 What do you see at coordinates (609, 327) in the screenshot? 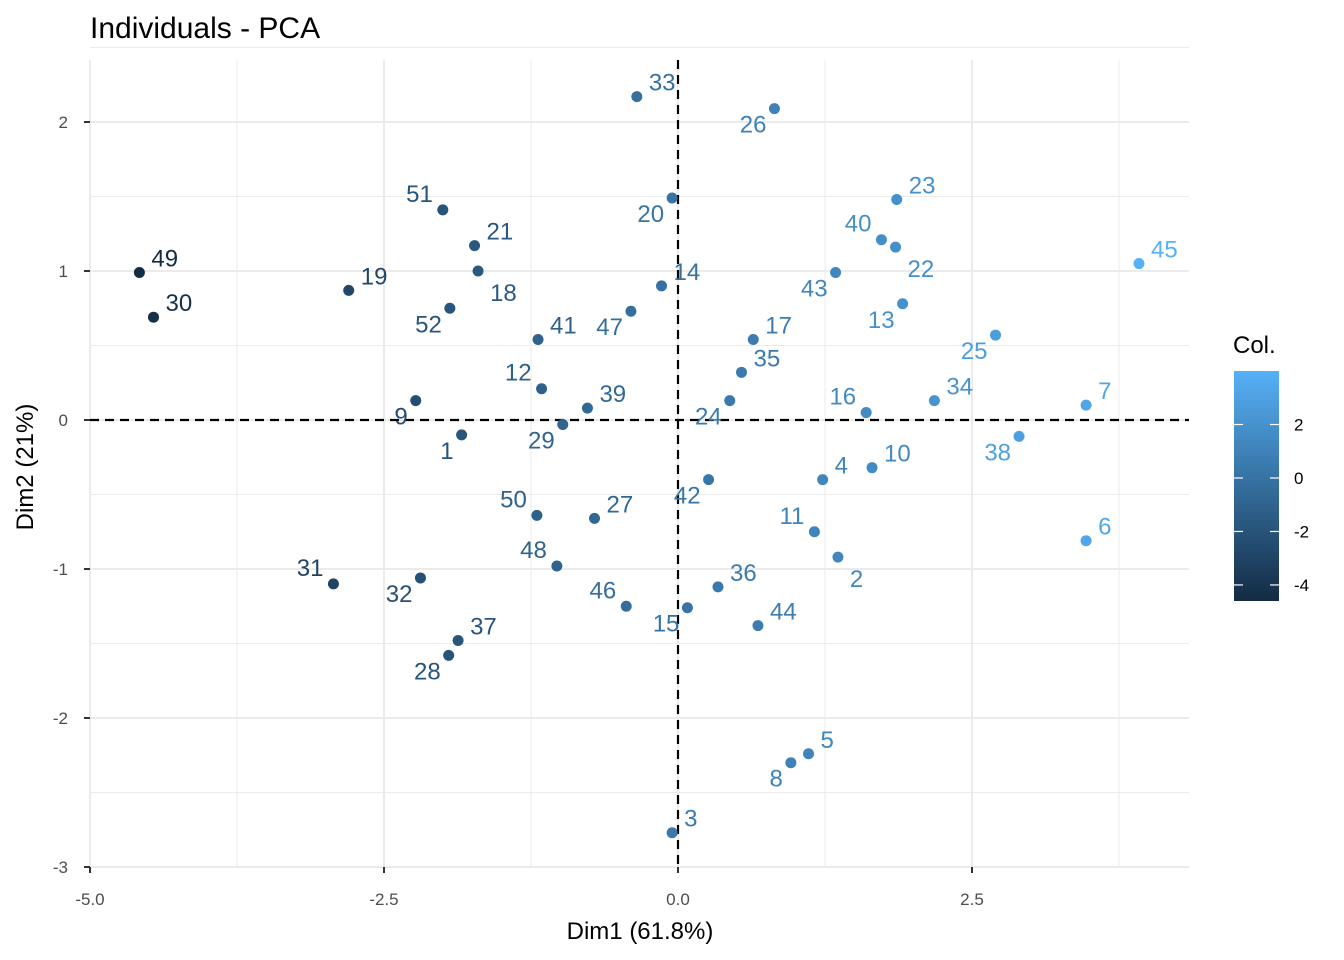
I see `point-label-47: 47` at bounding box center [609, 327].